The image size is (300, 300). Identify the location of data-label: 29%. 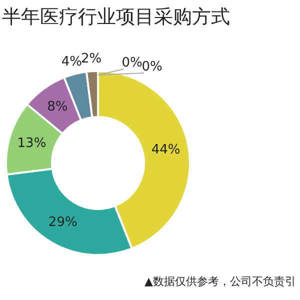
(63, 222).